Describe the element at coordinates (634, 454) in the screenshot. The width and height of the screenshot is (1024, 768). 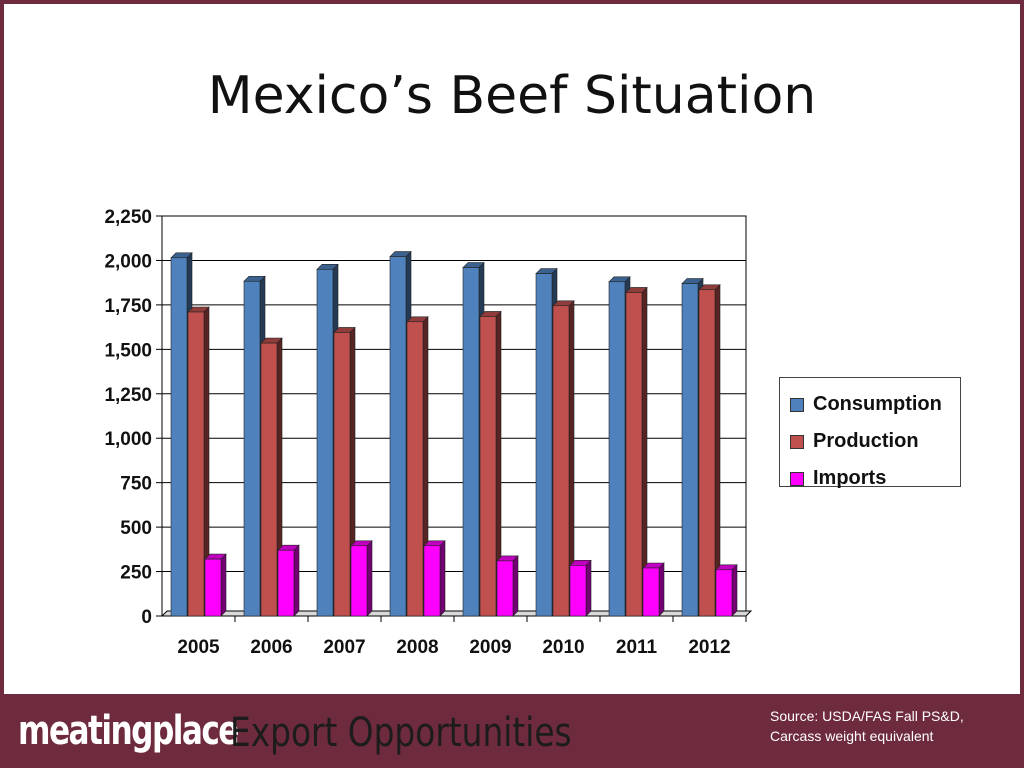
I see `bar-production-2011` at that location.